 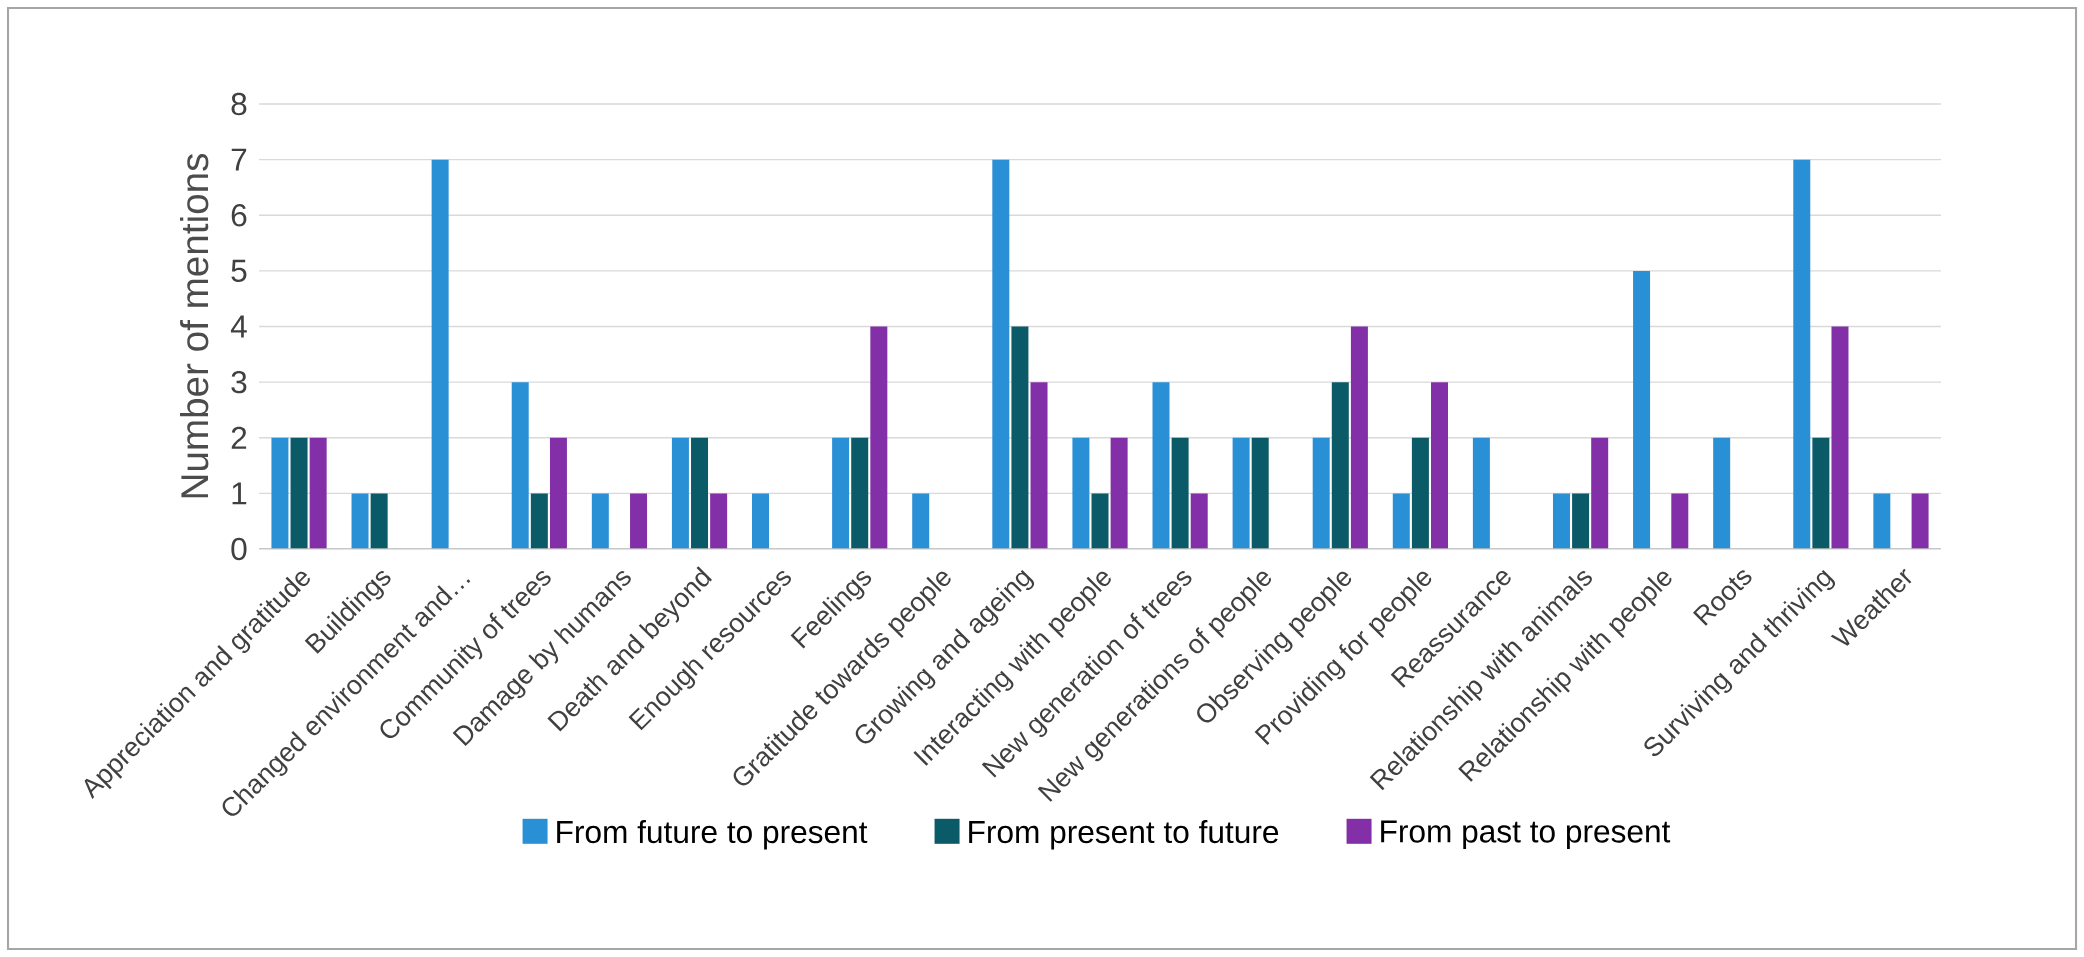 What do you see at coordinates (238, 326) in the screenshot?
I see `y-tick-label: 4` at bounding box center [238, 326].